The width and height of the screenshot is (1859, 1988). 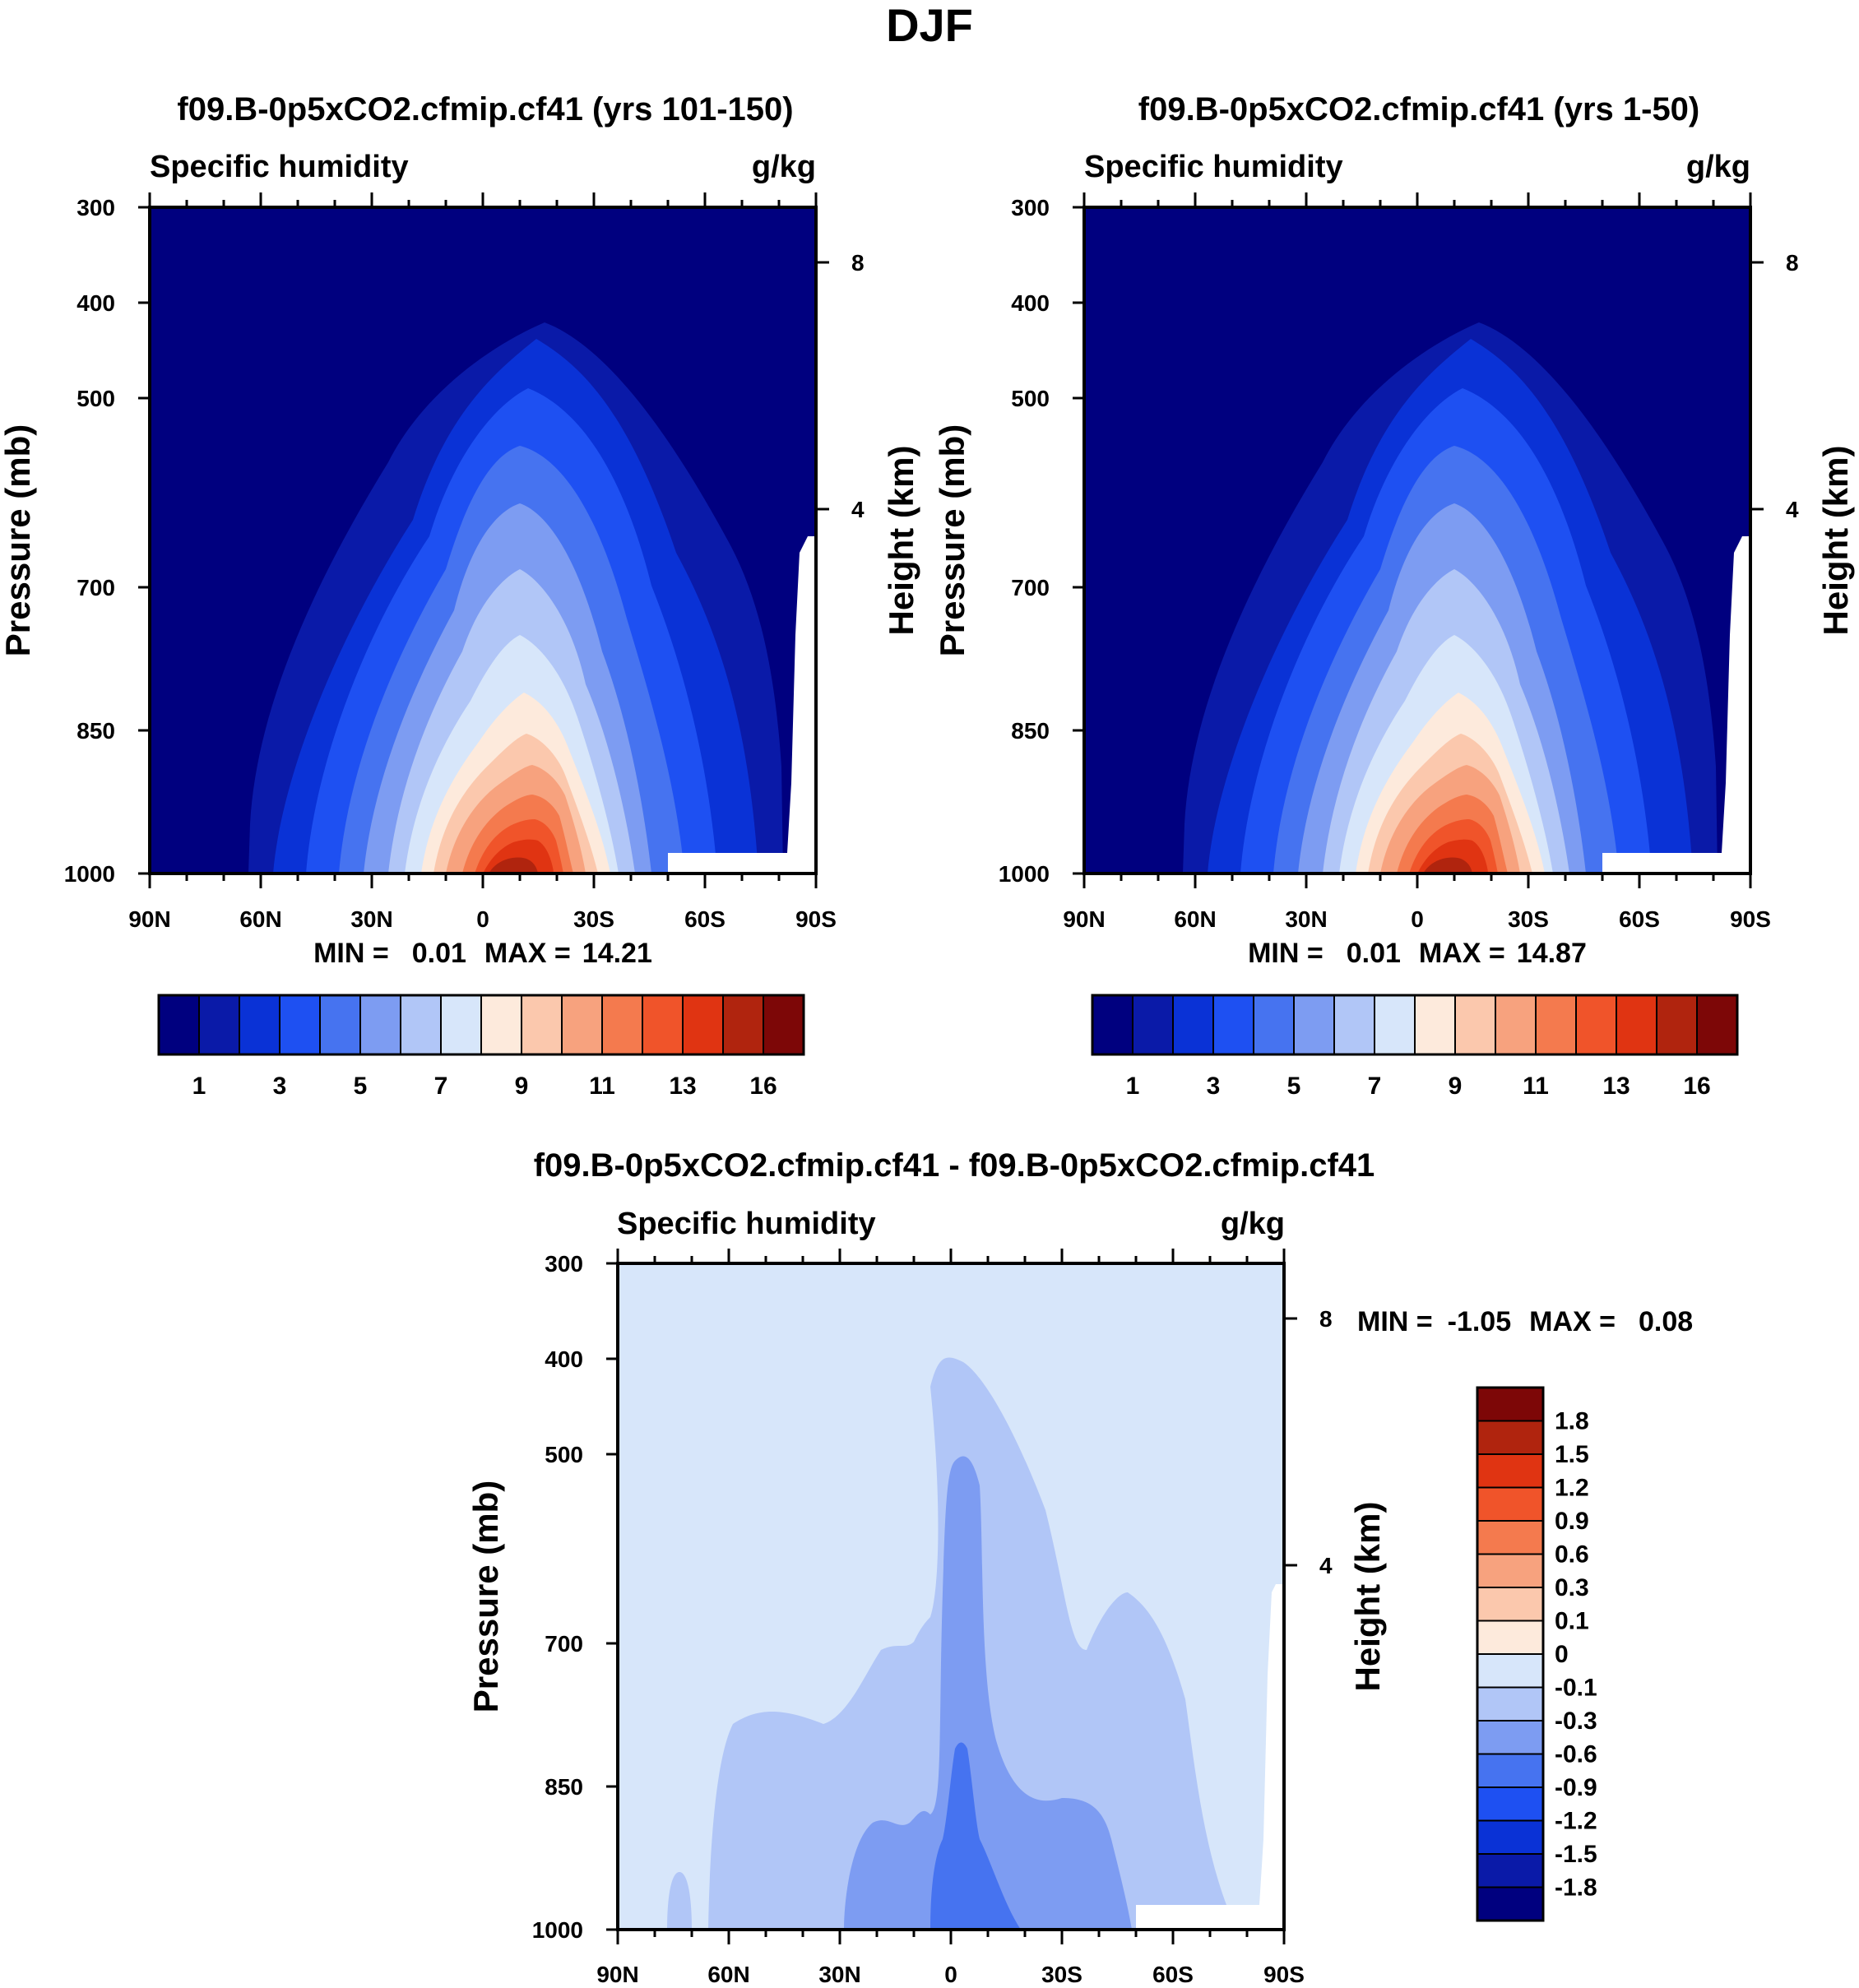 What do you see at coordinates (279, 167) in the screenshot?
I see `panel-1-left-string: Specific humidity` at bounding box center [279, 167].